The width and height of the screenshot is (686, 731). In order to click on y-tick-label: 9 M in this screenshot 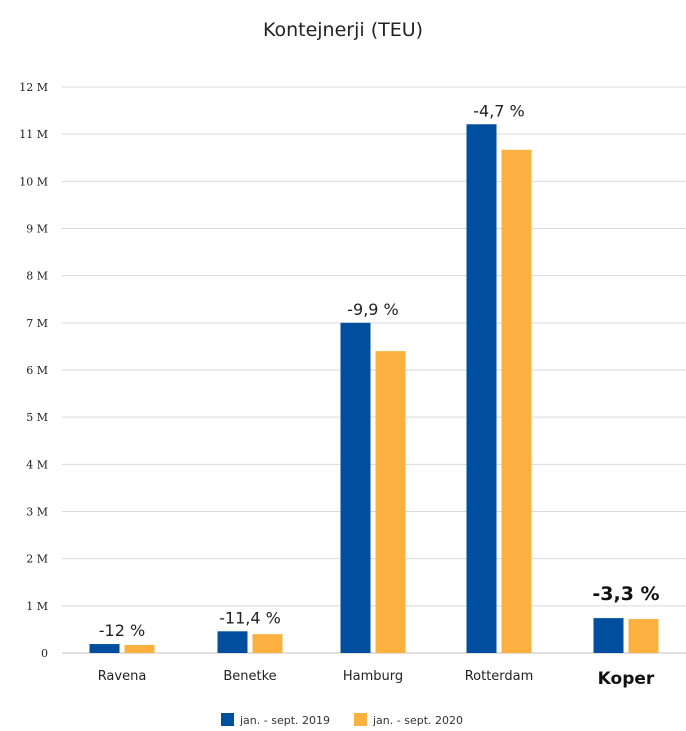, I will do `click(37, 229)`.